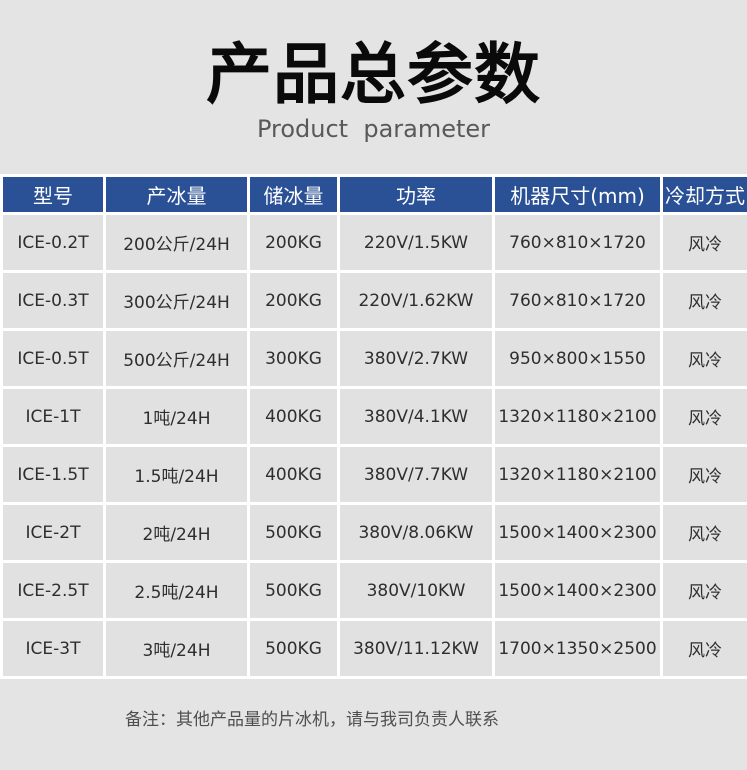 The image size is (747, 770). I want to click on column-header-capacity: 产冰量, so click(176, 194).